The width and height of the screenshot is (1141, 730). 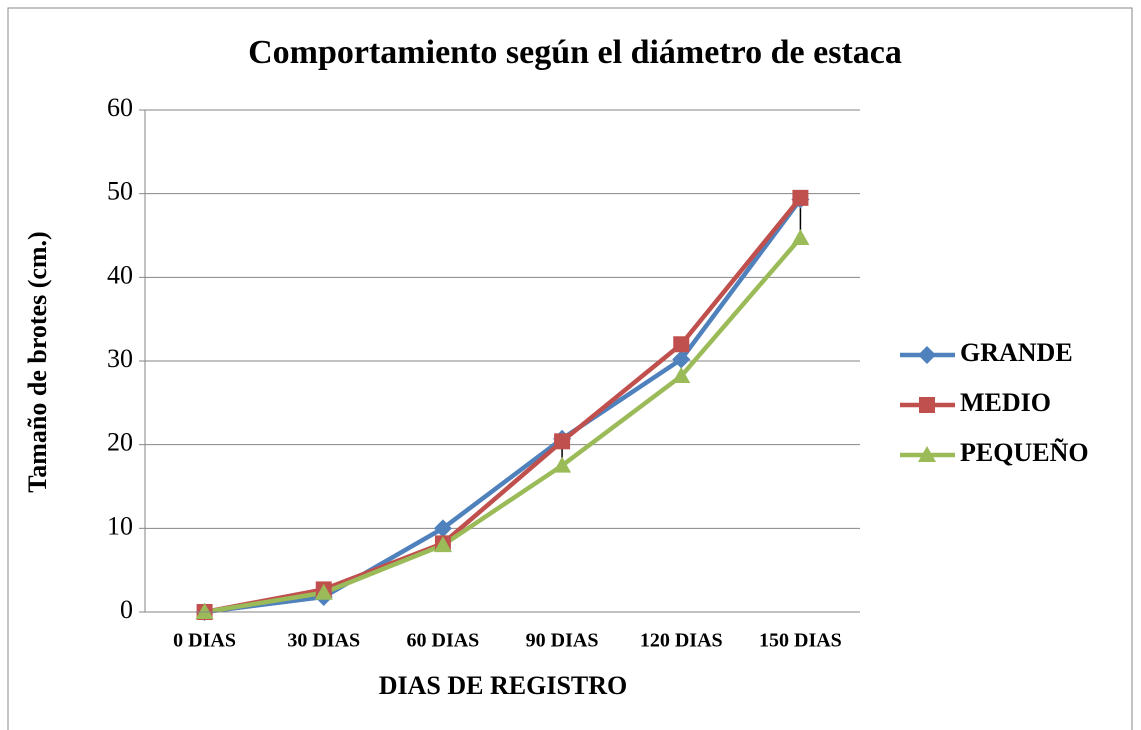 I want to click on x-tick-label: 0 DIAS, so click(x=204, y=641).